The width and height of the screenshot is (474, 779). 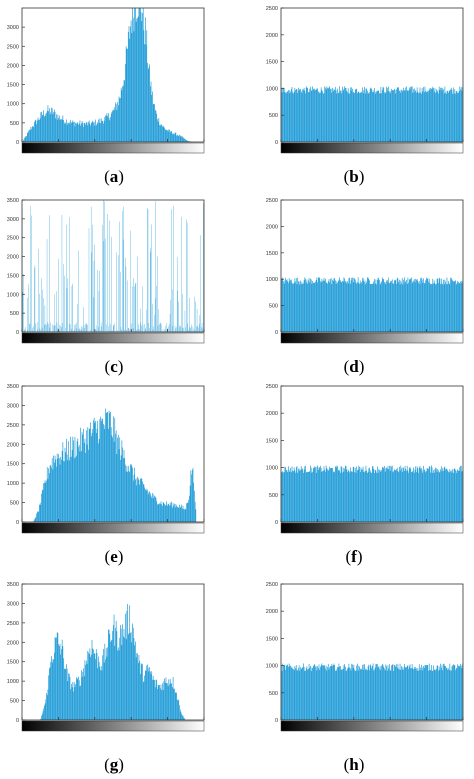 I want to click on grayscale-gradient-bar, so click(x=372, y=726).